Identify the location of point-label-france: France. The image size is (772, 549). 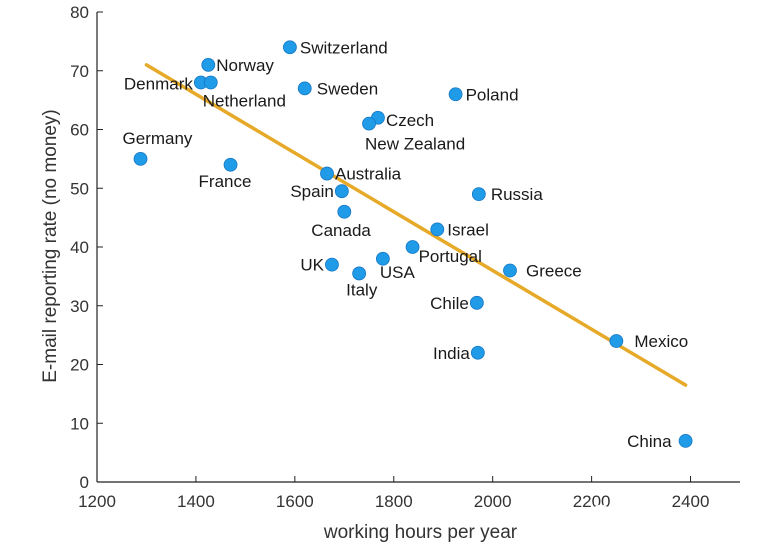
(225, 181).